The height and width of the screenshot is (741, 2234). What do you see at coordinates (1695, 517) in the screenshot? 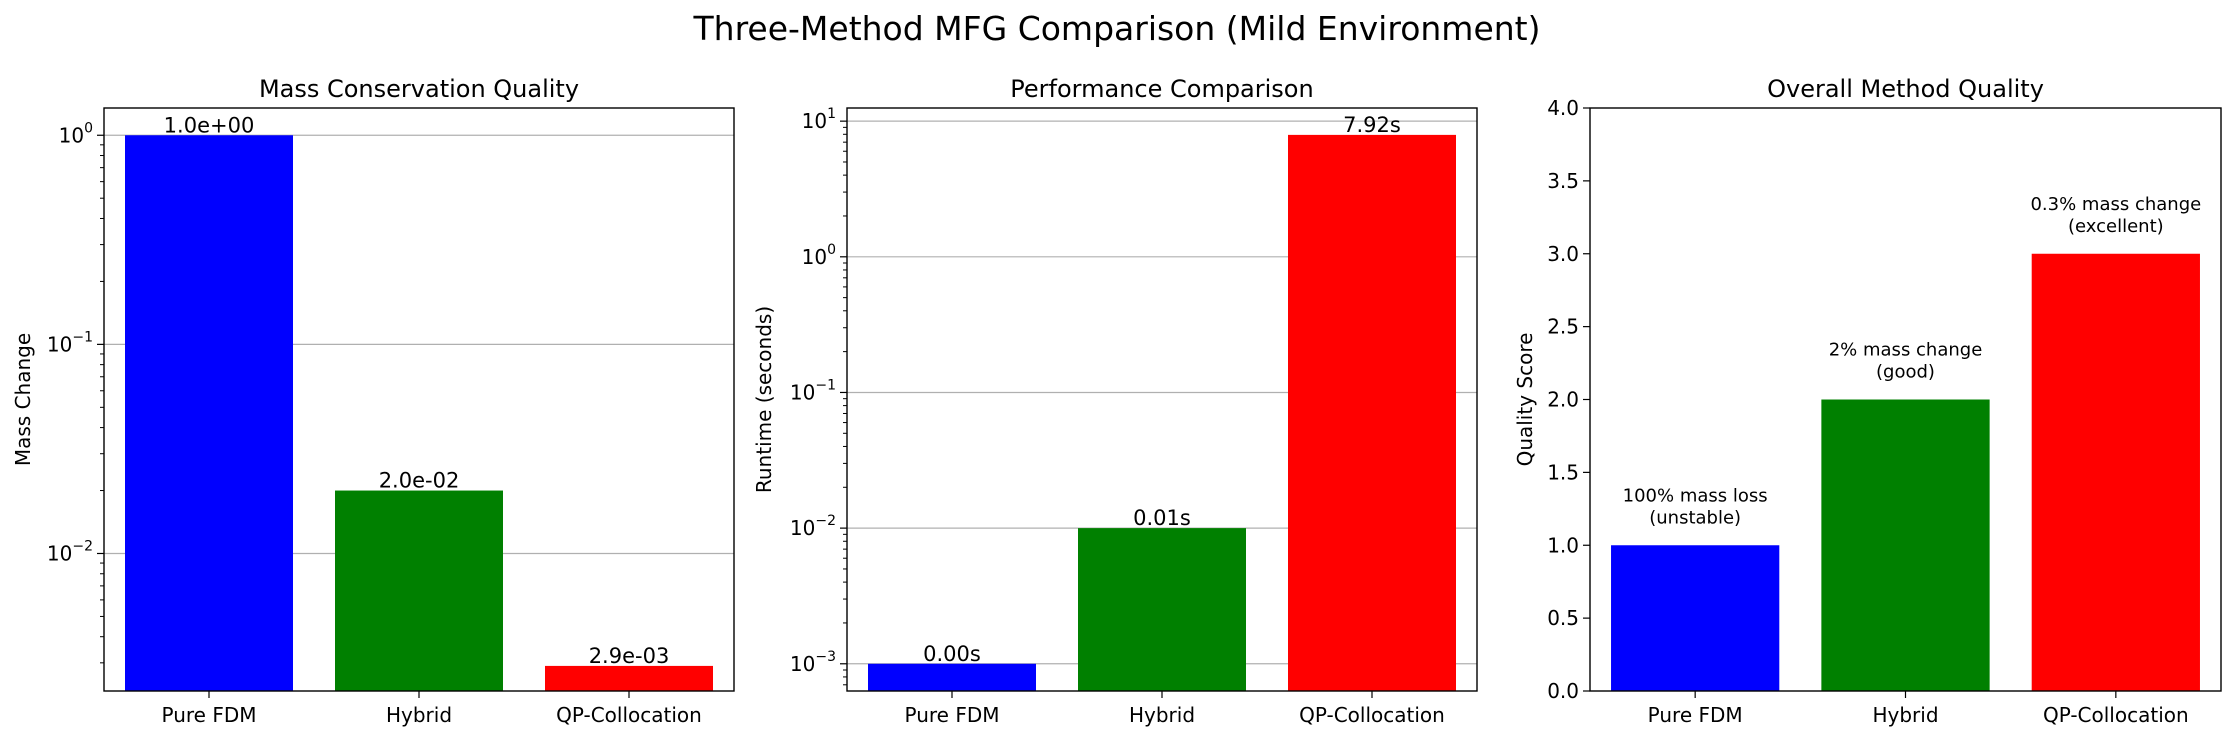
I see `bar-annotation-line: (unstable)` at bounding box center [1695, 517].